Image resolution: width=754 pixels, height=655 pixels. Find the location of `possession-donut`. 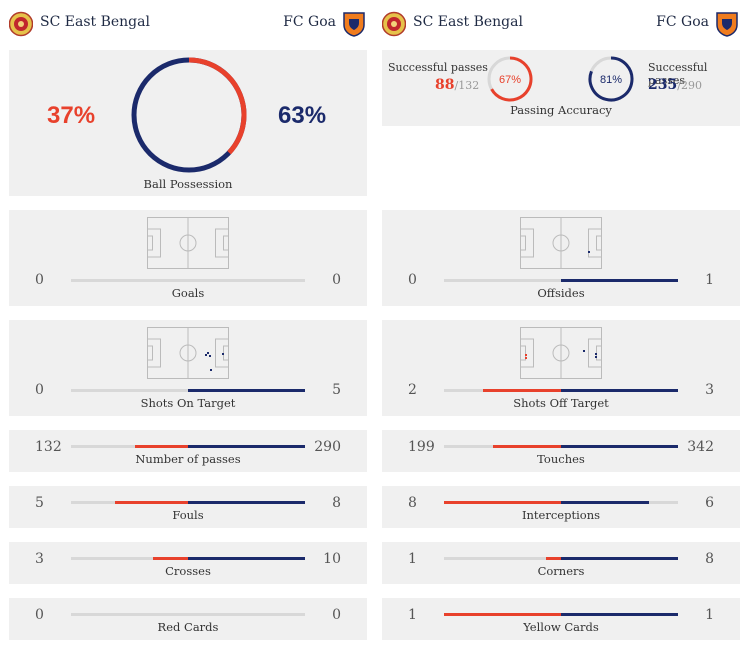

possession-donut is located at coordinates (189, 115).